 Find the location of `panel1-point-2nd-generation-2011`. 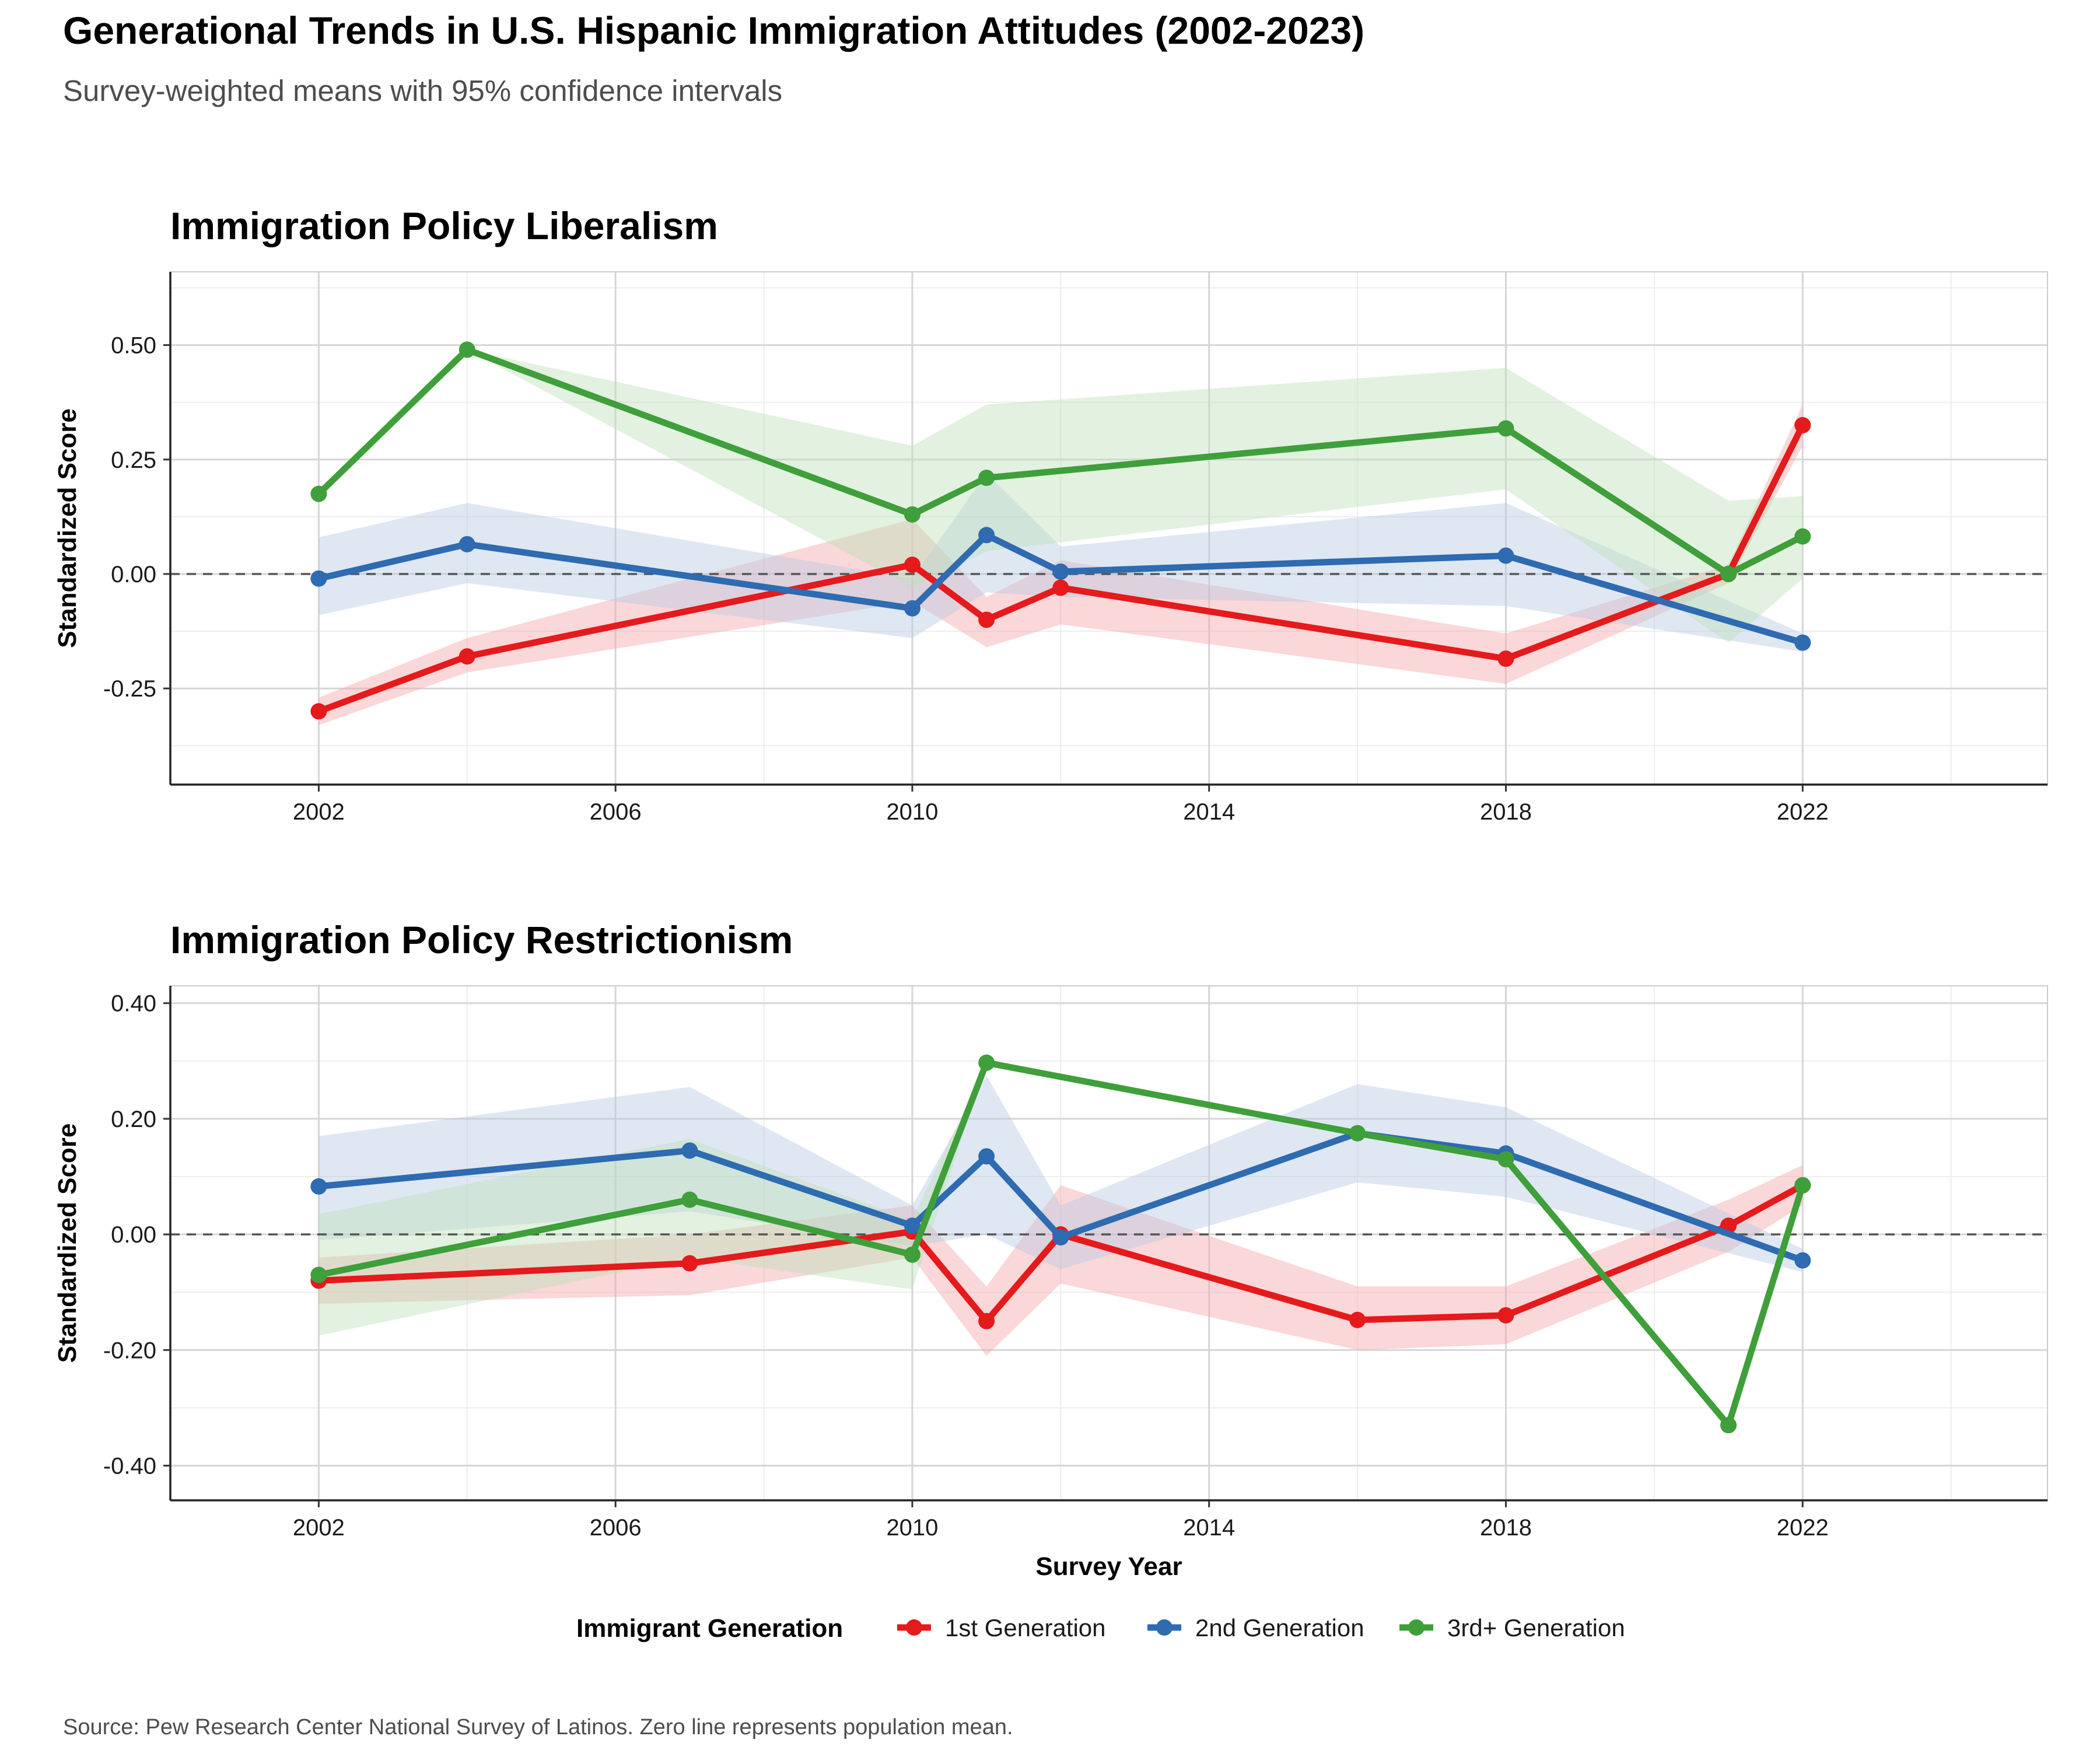

panel1-point-2nd-generation-2011 is located at coordinates (986, 535).